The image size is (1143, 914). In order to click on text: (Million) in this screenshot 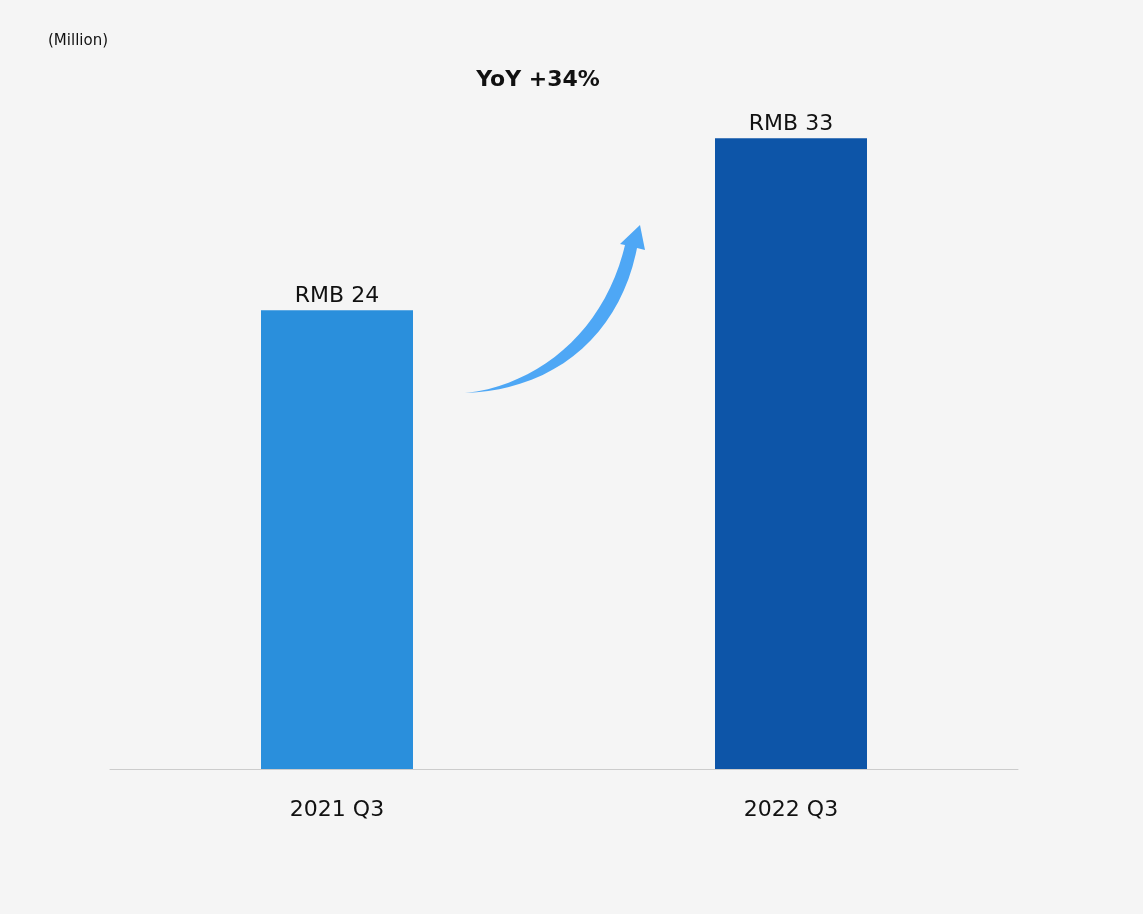, I will do `click(78, 39)`.